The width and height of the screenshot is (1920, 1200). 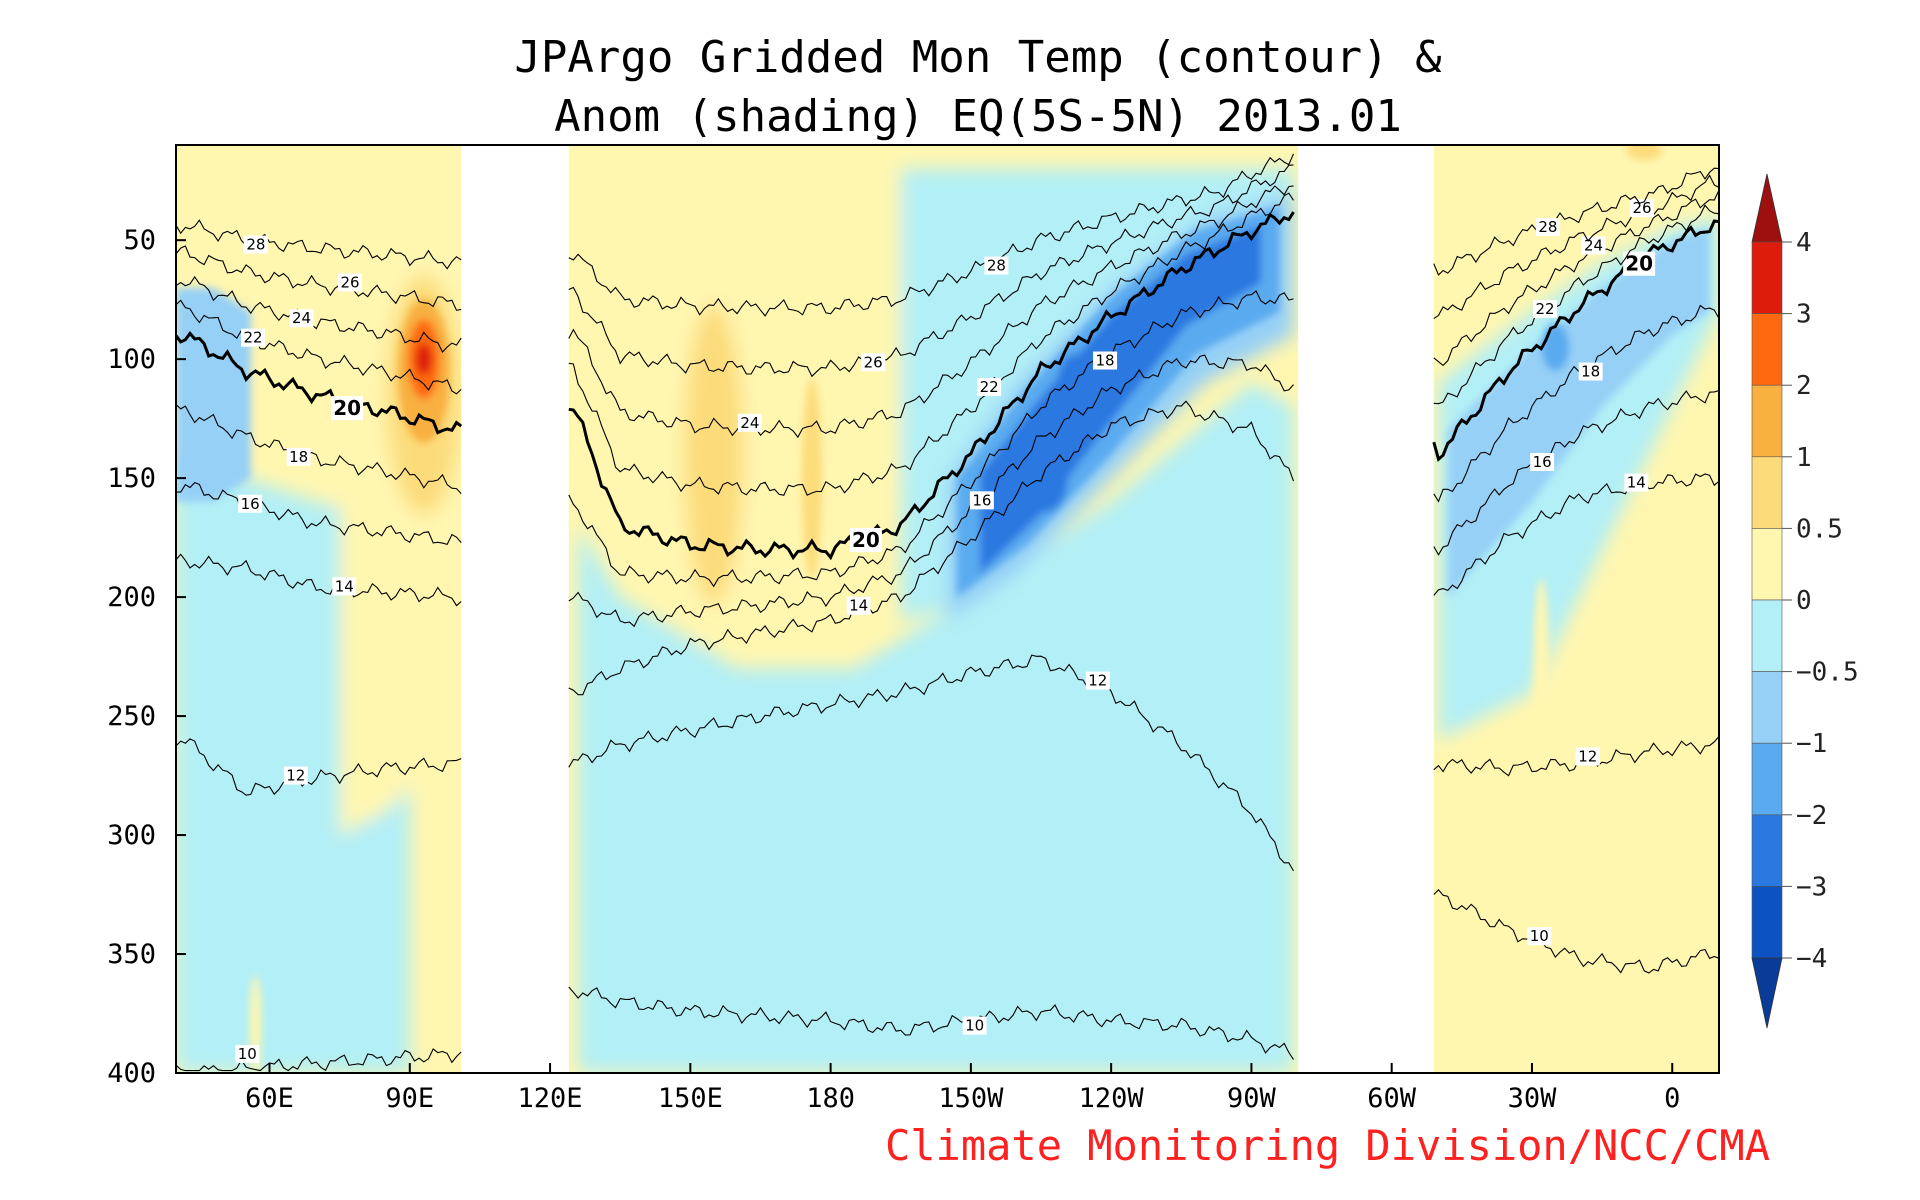 I want to click on contour-label-10-seg-1: 10, so click(x=974, y=1025).